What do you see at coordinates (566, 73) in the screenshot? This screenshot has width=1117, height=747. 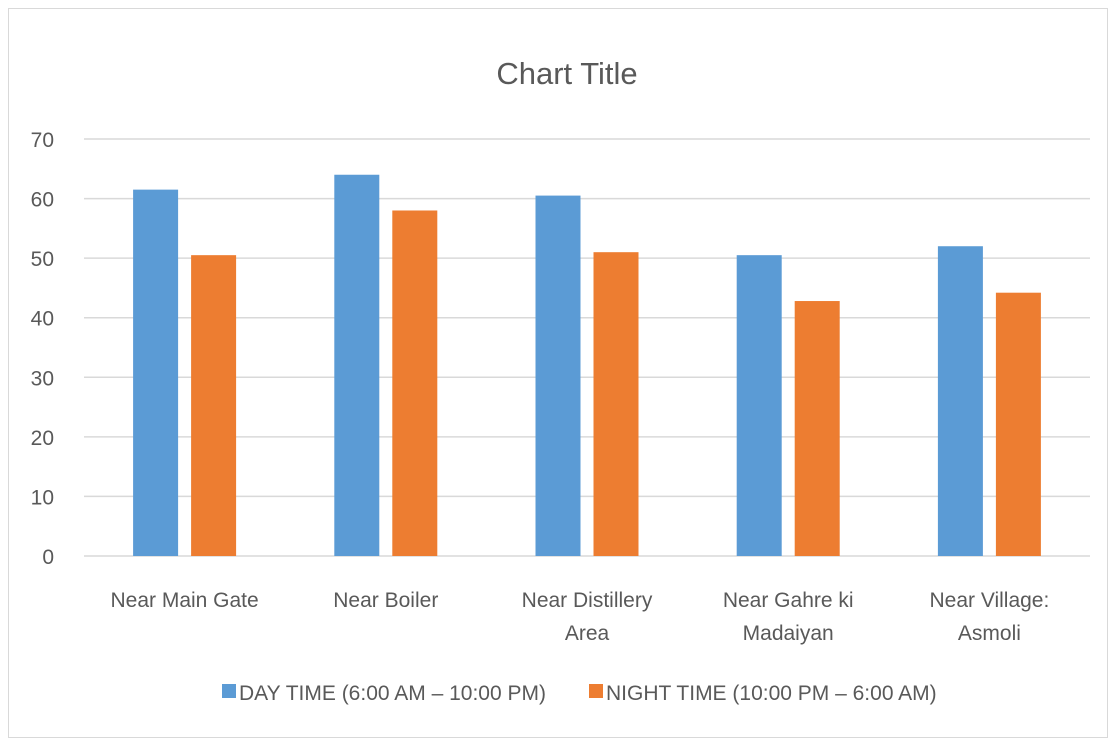 I see `chart-title: Chart Title` at bounding box center [566, 73].